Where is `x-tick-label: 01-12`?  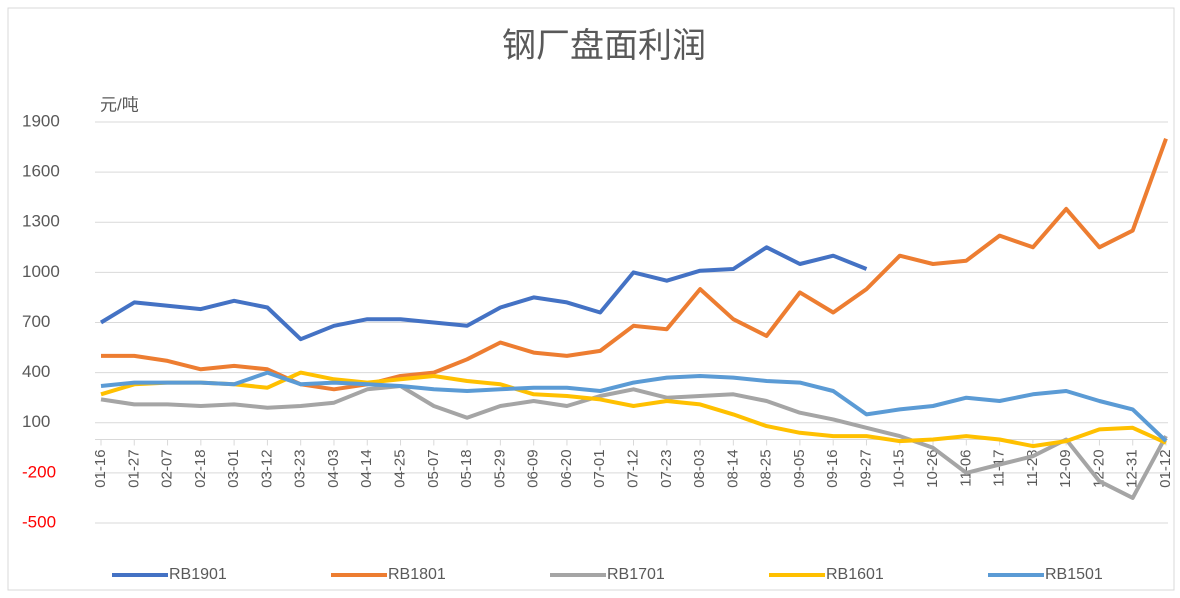 x-tick-label: 01-12 is located at coordinates (1165, 468).